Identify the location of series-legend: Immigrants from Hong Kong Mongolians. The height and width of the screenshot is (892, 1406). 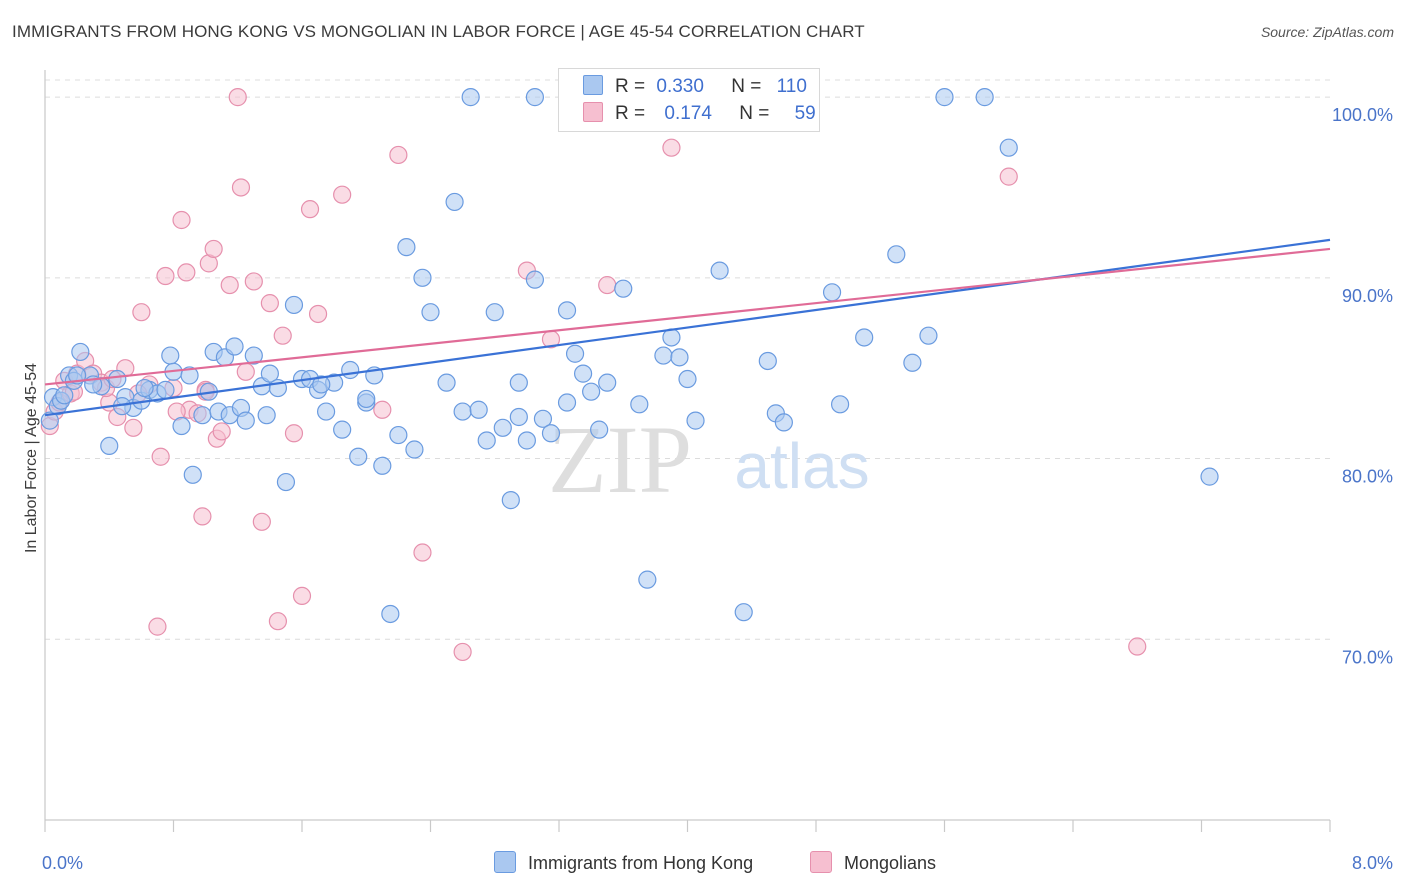
(703, 865).